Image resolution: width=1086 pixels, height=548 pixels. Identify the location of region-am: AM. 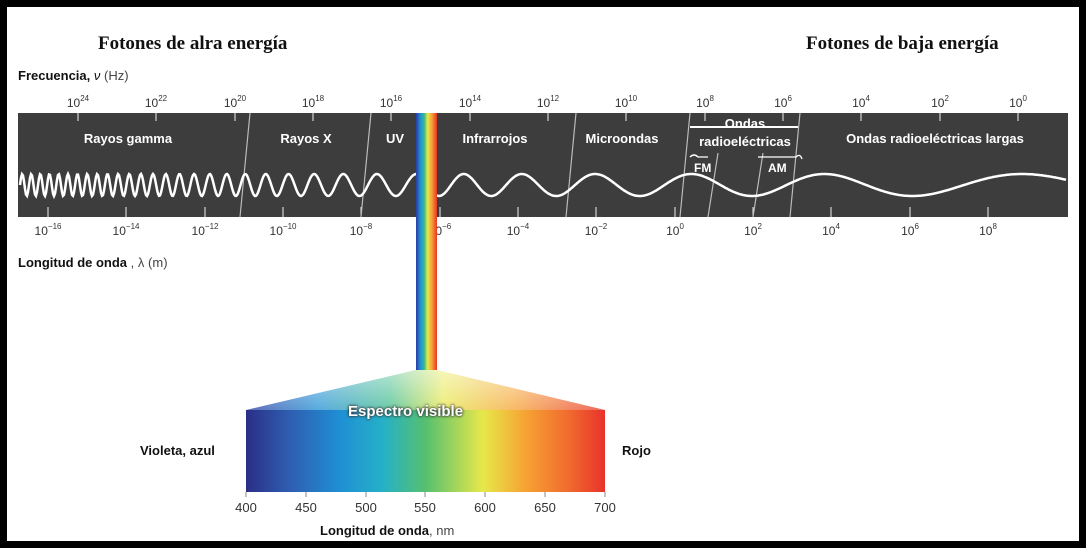
(777, 168).